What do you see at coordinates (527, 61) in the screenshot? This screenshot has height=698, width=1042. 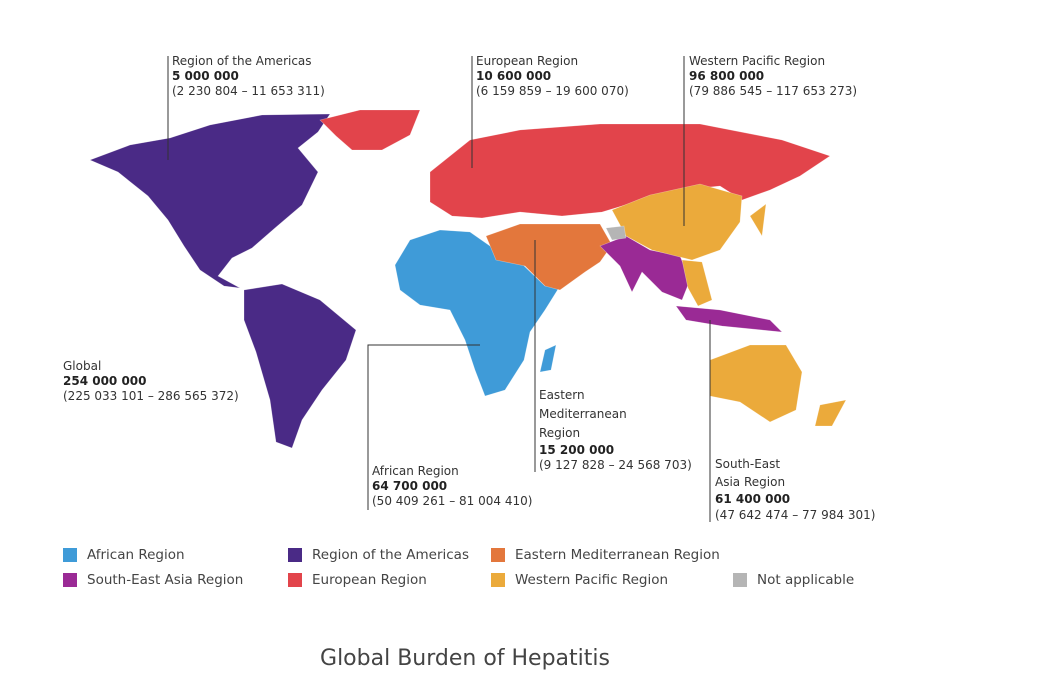 I see `region-name: European Region` at bounding box center [527, 61].